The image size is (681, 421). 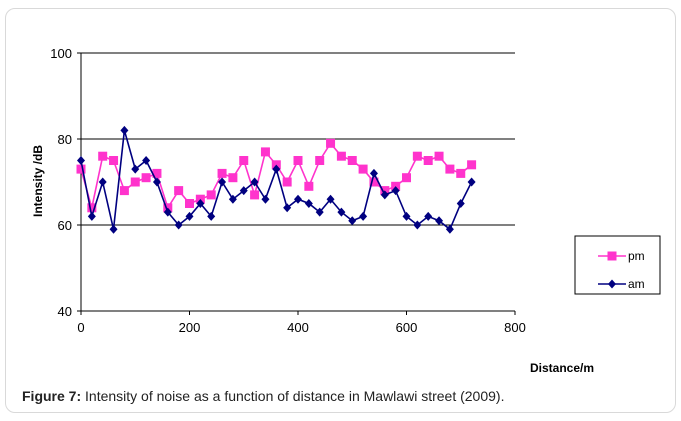 What do you see at coordinates (612, 256) in the screenshot?
I see `legend-marker-pm` at bounding box center [612, 256].